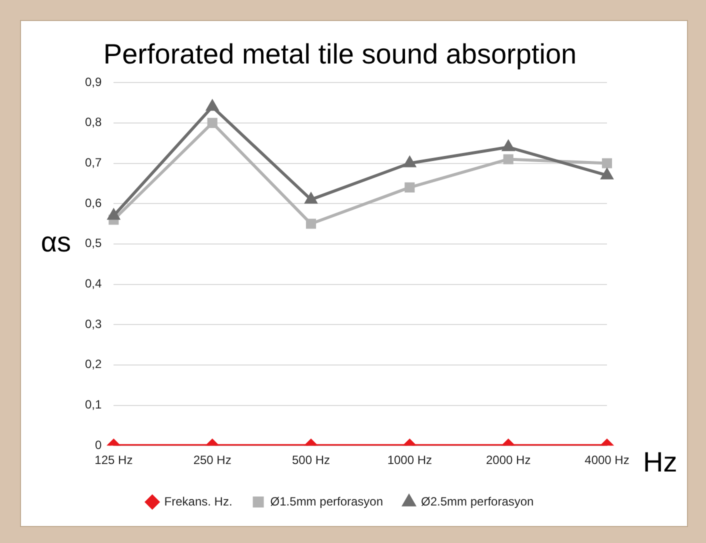  Describe the element at coordinates (93, 81) in the screenshot. I see `y-tick-label: 0,9` at that location.